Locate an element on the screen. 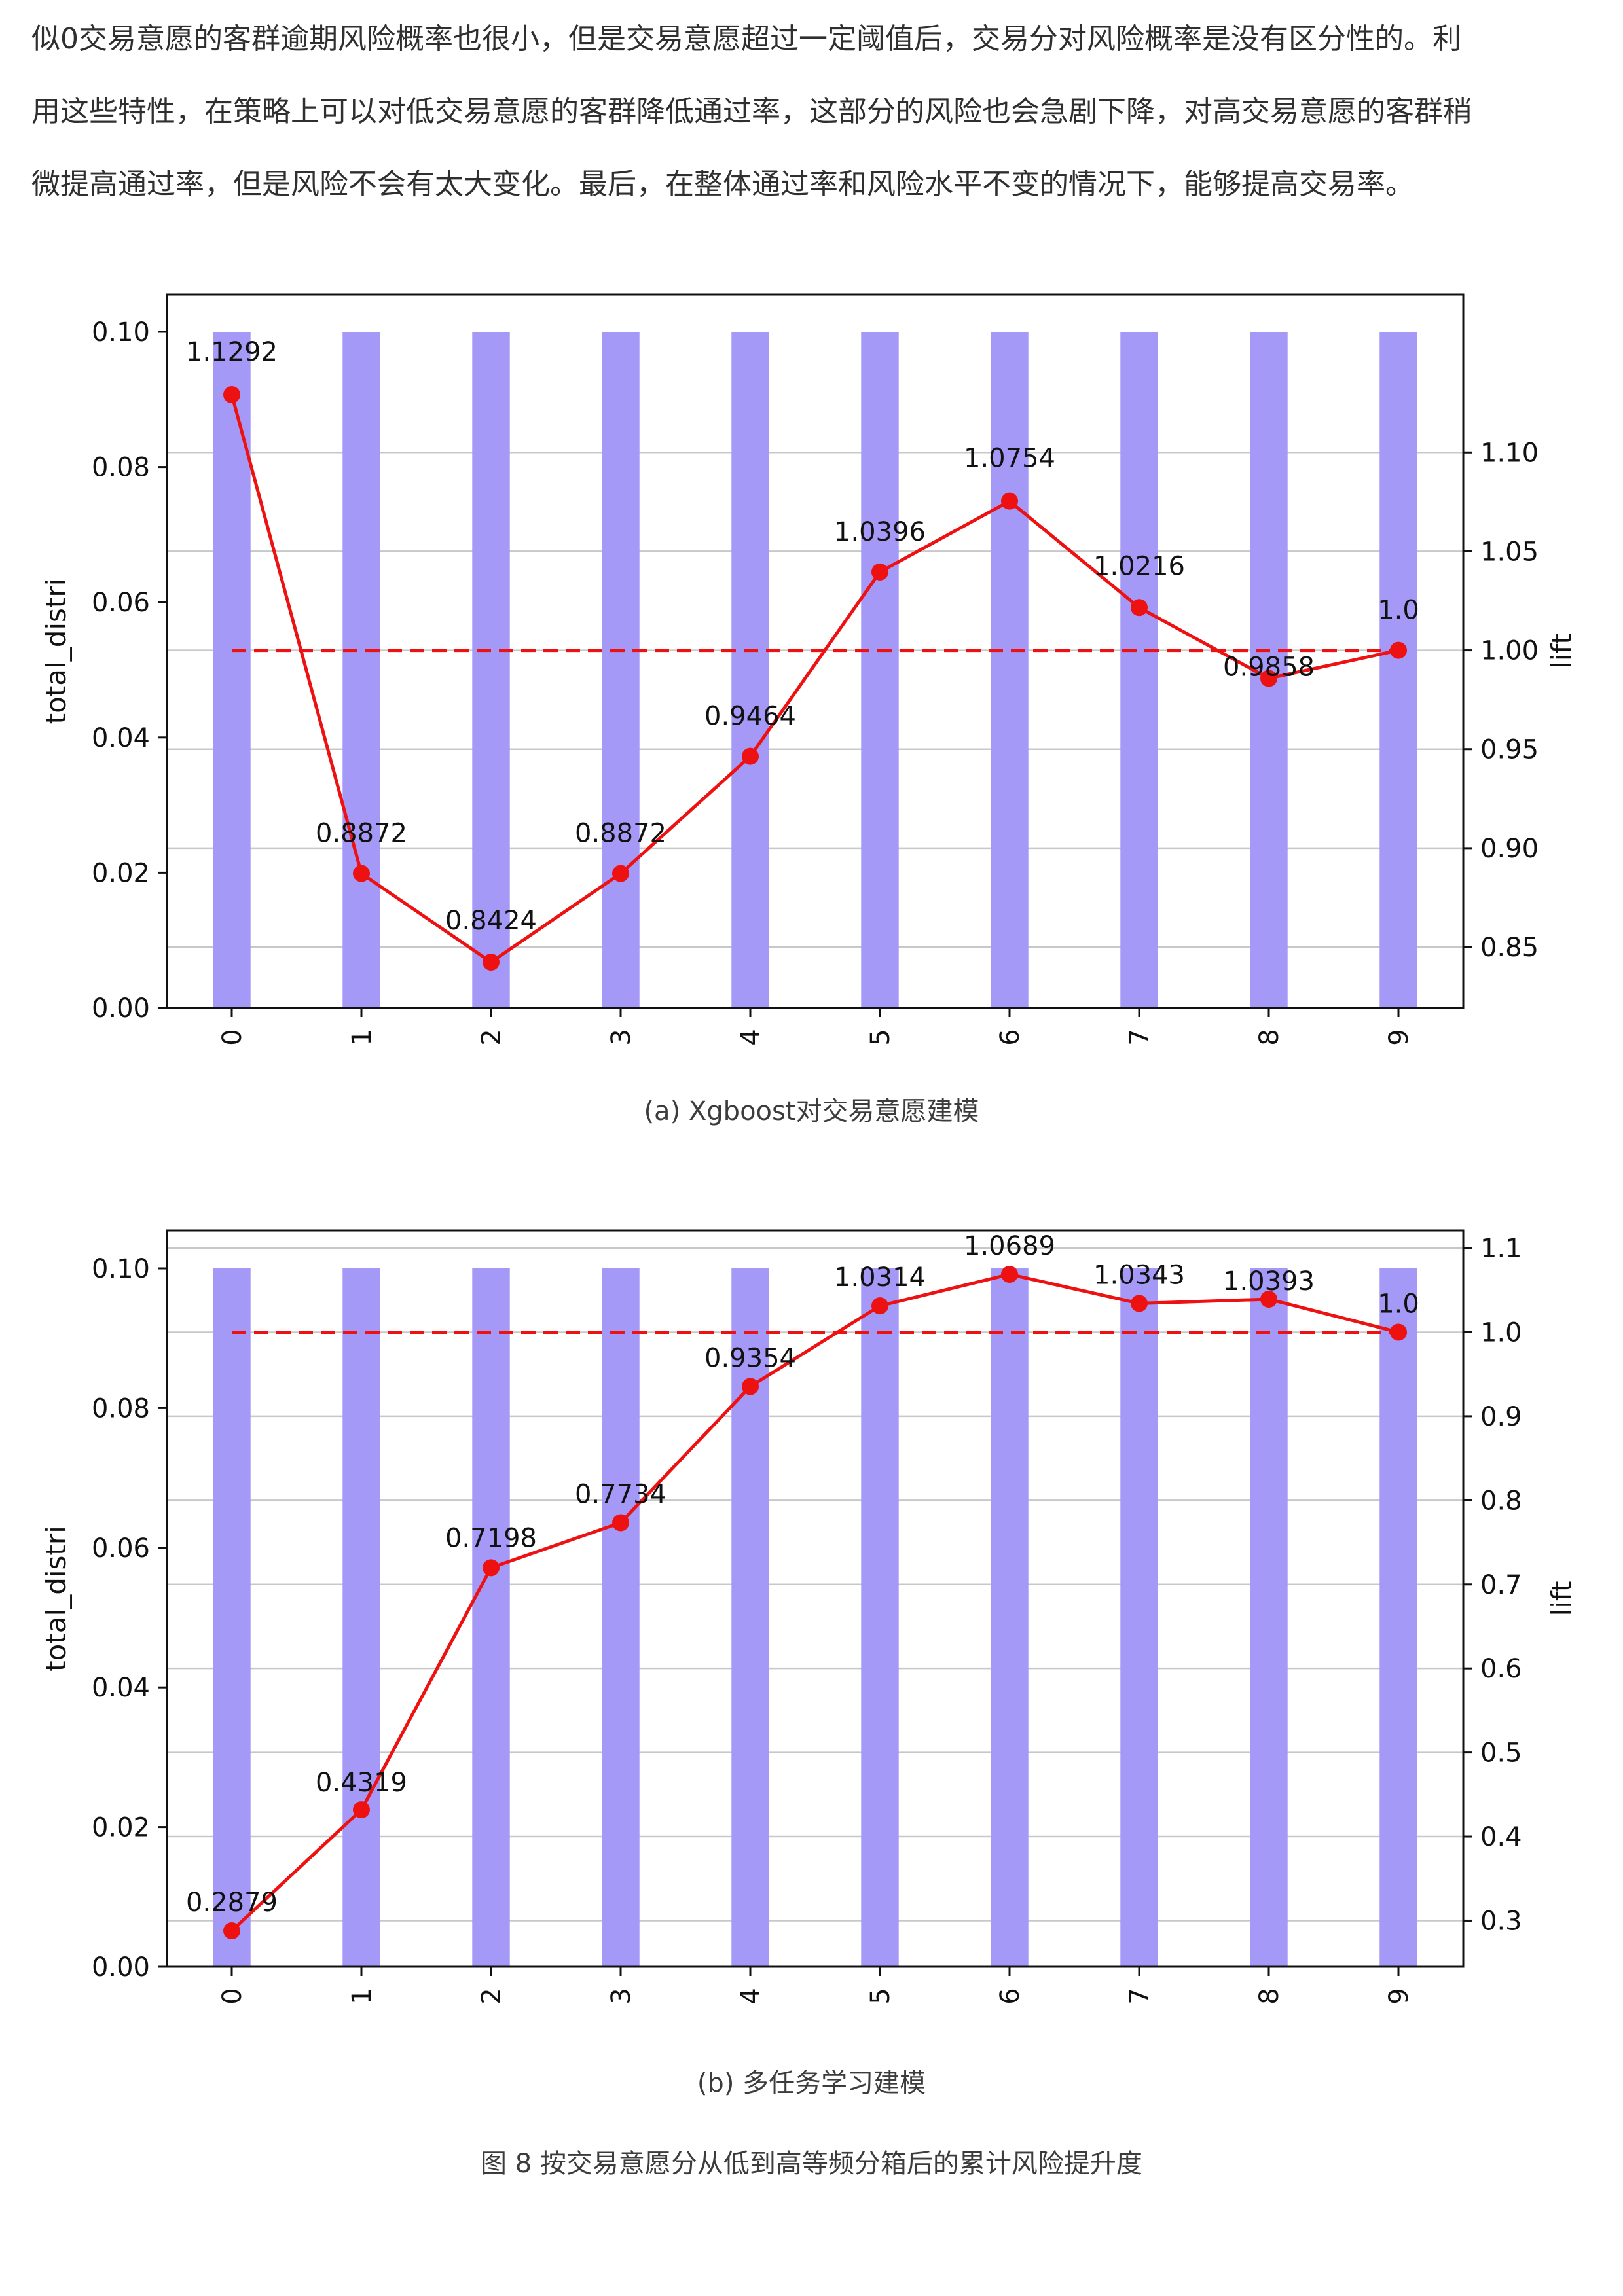 The width and height of the screenshot is (1623, 2296). chart-b-x-tick-label-9: 9 is located at coordinates (1399, 1996).